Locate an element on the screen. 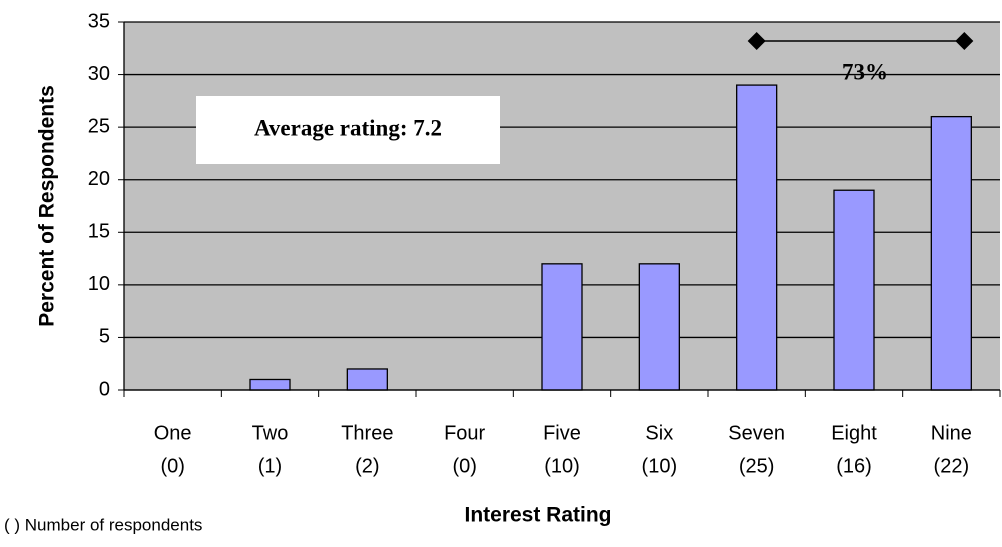 Image resolution: width=1002 pixels, height=547 pixels. y-tick-label: 15 is located at coordinates (99, 232).